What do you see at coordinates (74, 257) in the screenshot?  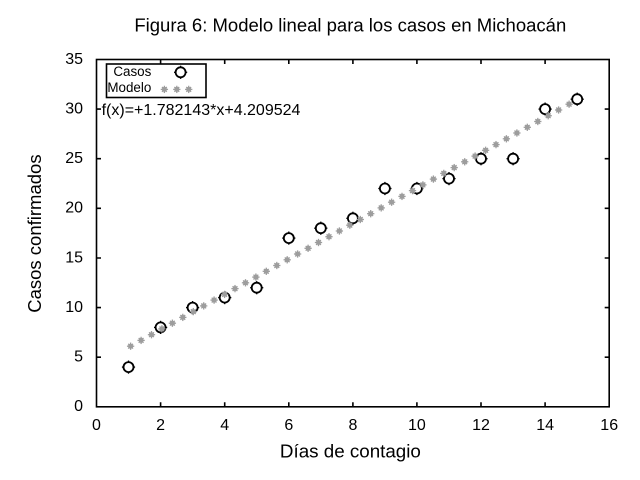 I see `svg-text: 15` at bounding box center [74, 257].